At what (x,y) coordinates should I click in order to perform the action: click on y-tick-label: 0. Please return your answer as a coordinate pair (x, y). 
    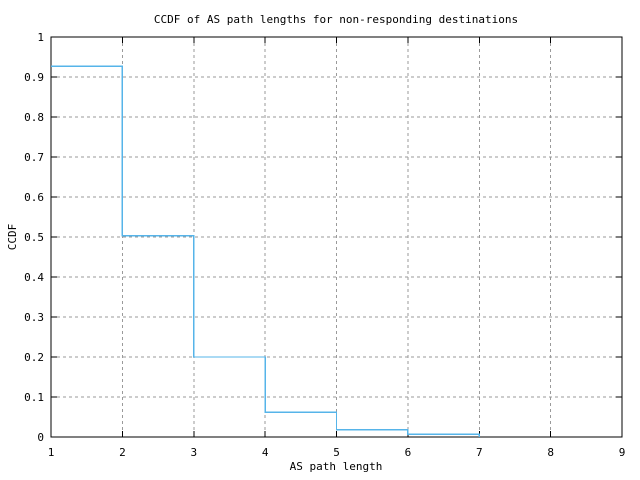
    Looking at the image, I should click on (40, 437).